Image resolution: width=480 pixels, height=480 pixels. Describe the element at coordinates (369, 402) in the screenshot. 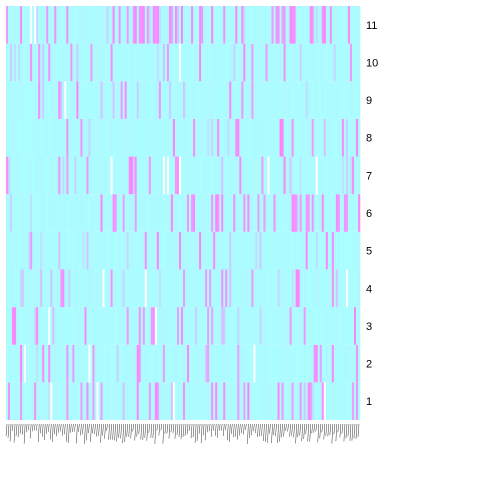

I see `row-label: 1` at that location.